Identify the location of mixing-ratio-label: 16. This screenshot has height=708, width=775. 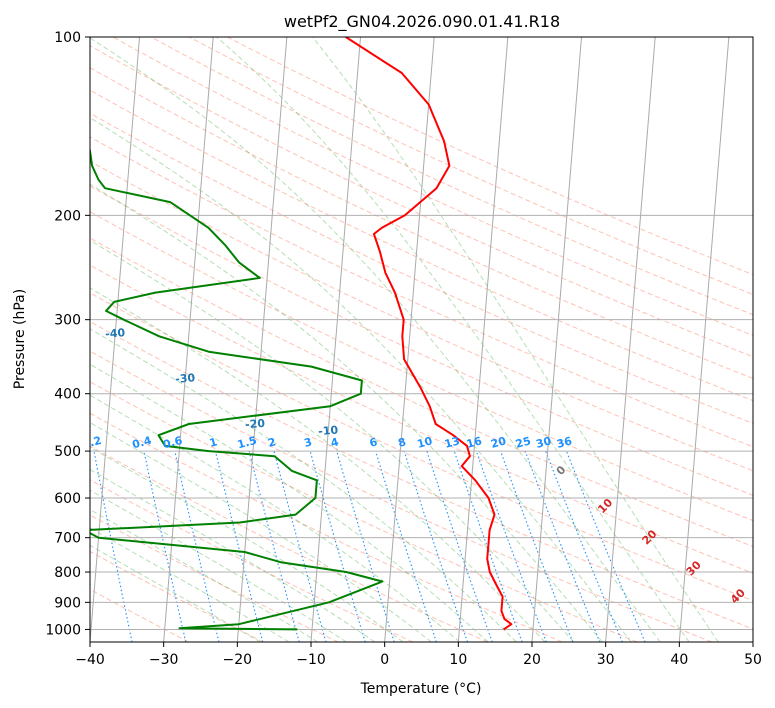
(474, 442).